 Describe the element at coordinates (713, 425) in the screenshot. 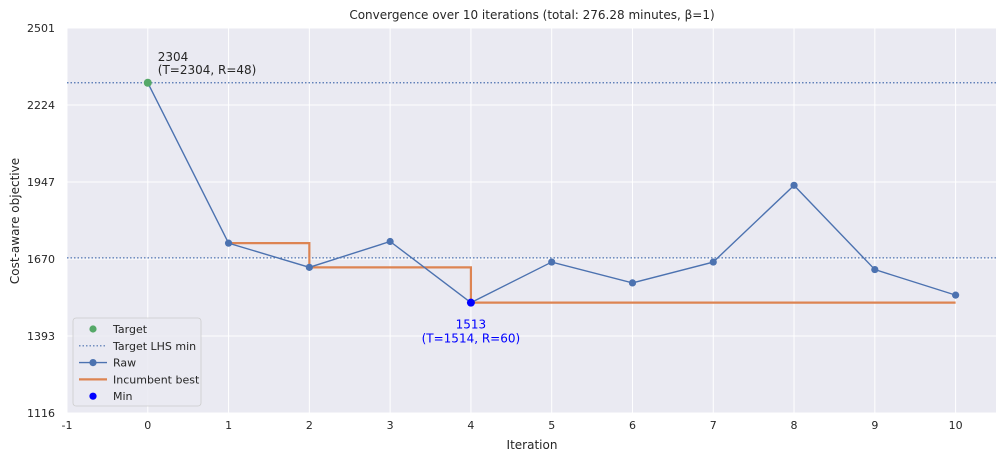

I see `x-tick-label: 7` at that location.